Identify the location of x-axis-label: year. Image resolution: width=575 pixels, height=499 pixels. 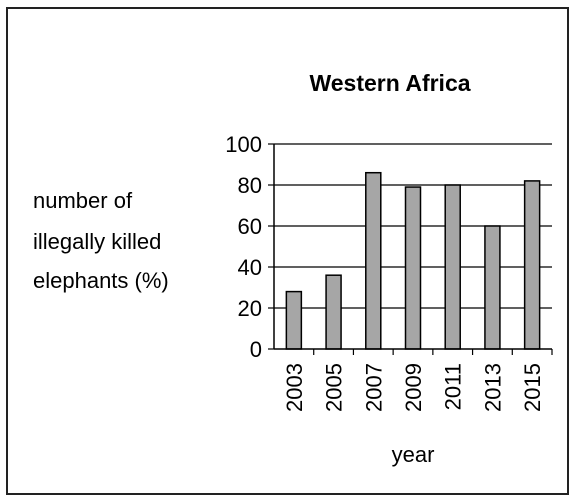
(413, 454).